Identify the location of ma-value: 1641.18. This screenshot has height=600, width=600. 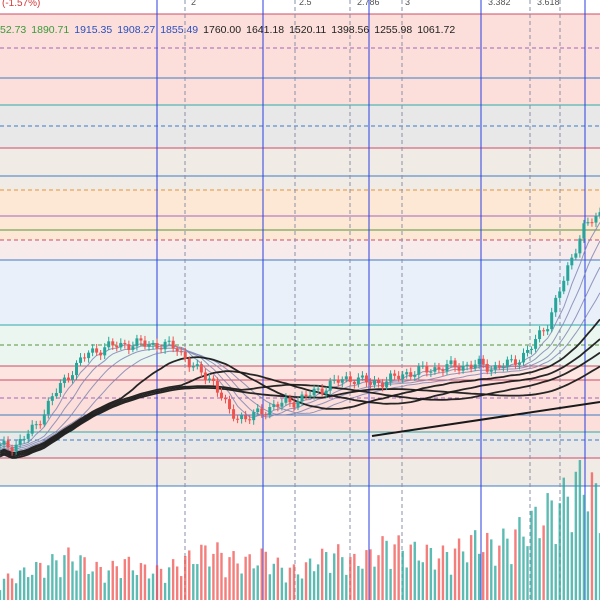
(265, 30).